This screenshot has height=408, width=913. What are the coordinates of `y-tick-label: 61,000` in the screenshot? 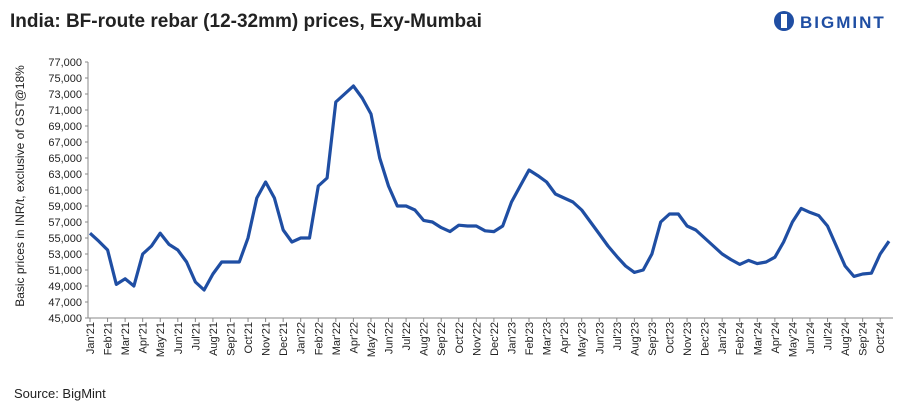 It's located at (65, 191).